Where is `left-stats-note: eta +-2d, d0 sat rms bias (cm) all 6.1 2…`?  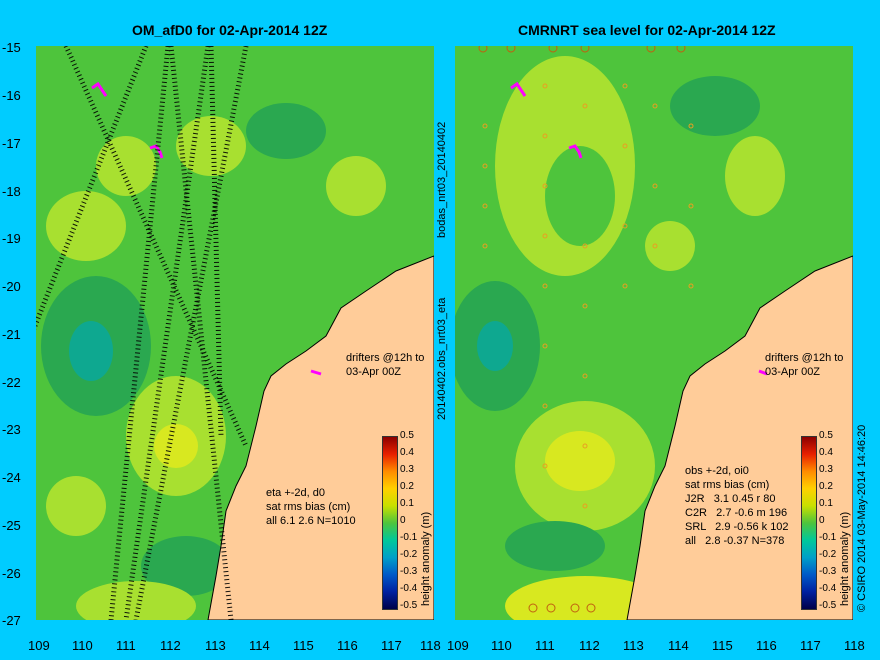
left-stats-note: eta +-2d, d0 sat rms bias (cm) all 6.1 2… is located at coordinates (311, 507).